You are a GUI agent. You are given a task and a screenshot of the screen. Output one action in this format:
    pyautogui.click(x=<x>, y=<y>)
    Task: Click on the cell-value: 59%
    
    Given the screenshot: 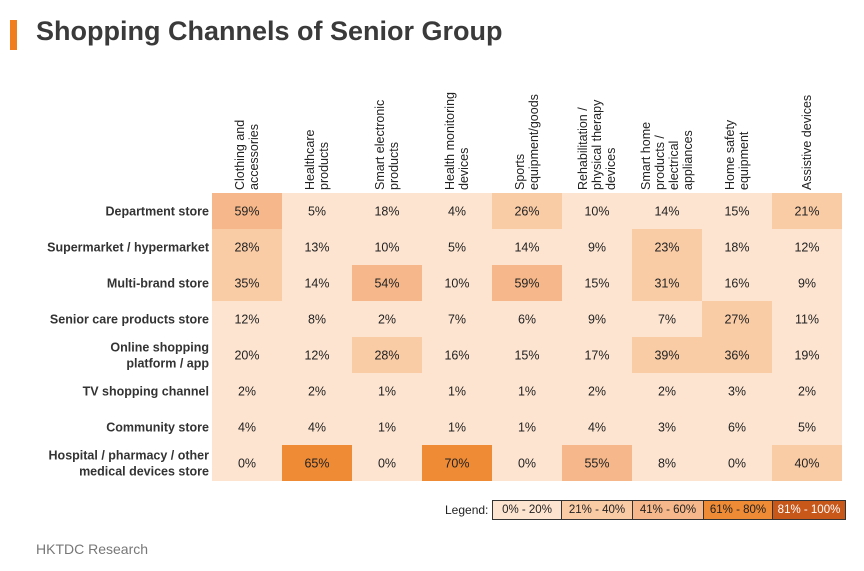 What is the action you would take?
    pyautogui.click(x=526, y=284)
    